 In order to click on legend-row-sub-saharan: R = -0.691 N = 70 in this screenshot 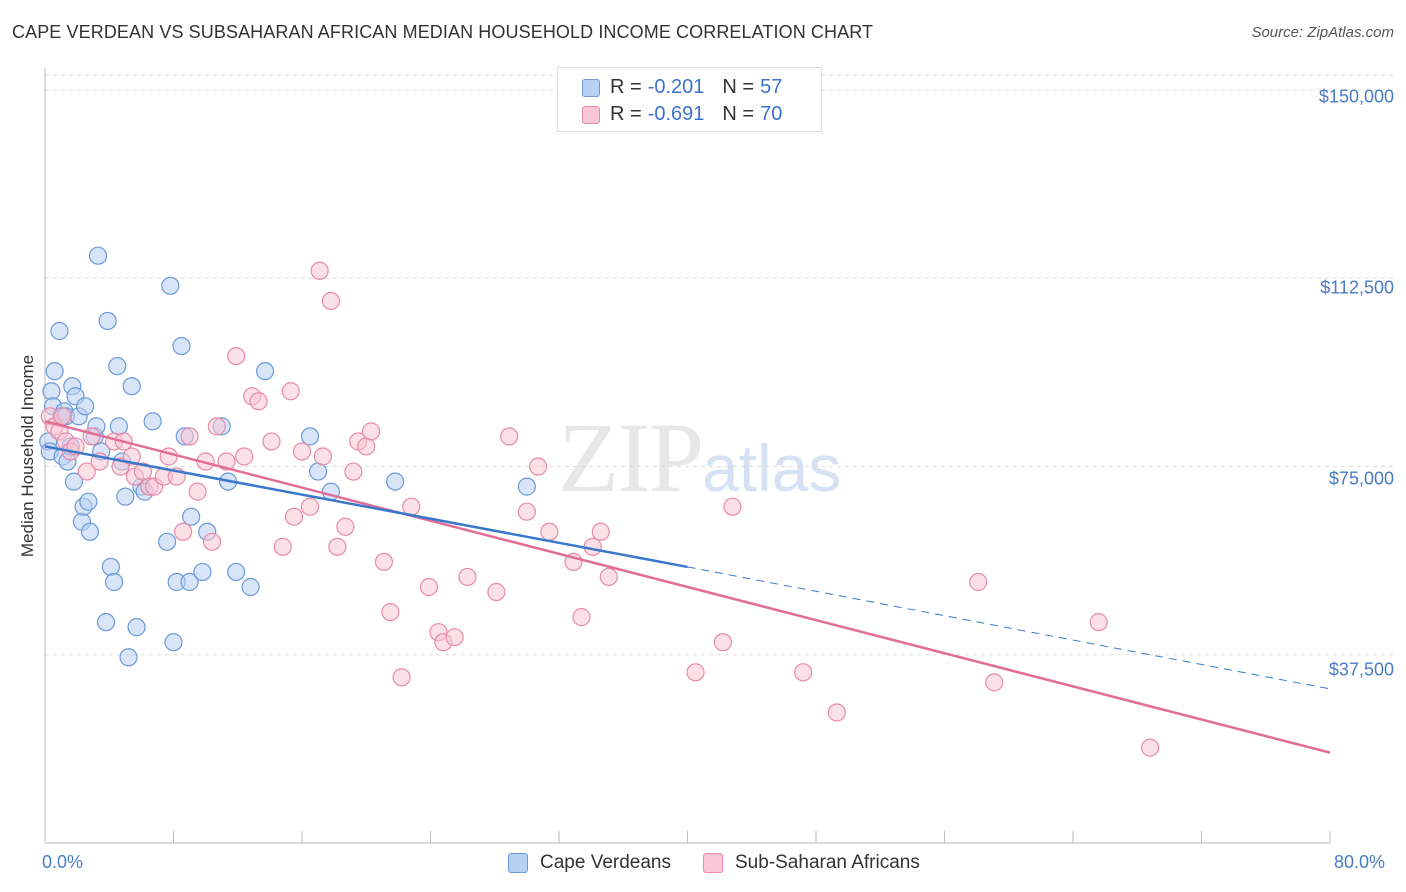, I will do `click(682, 114)`.